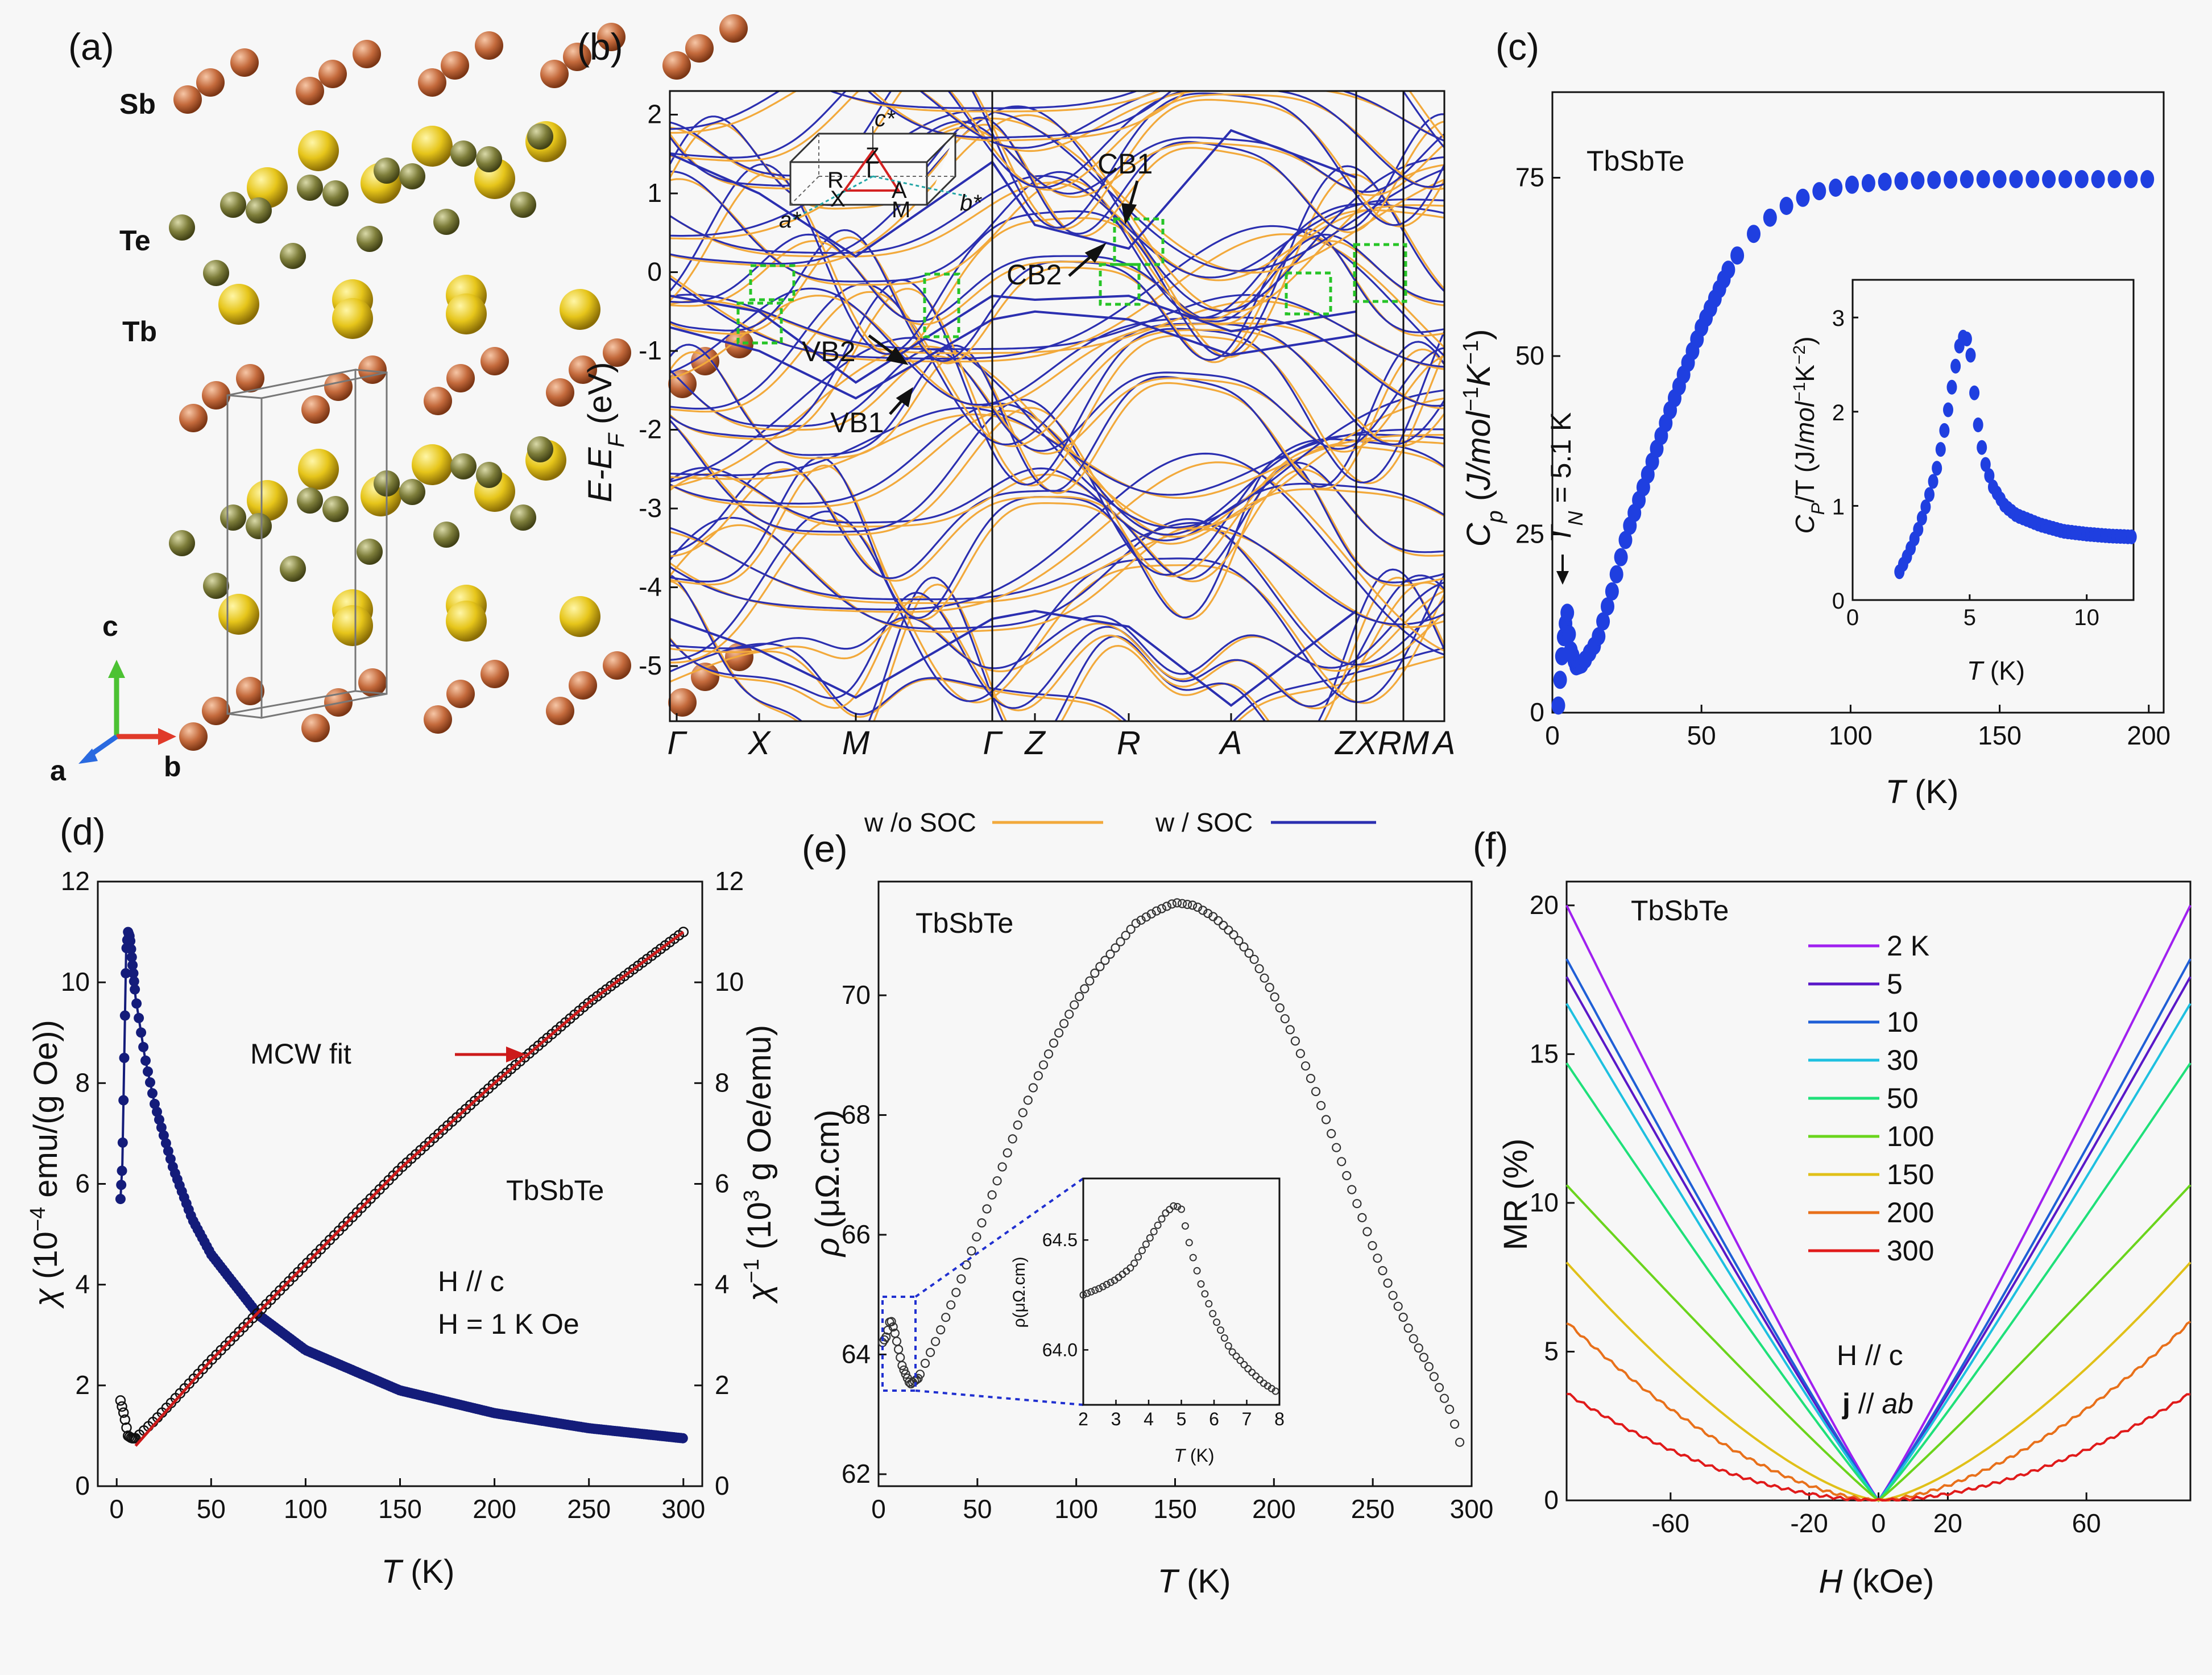 The width and height of the screenshot is (2212, 1675). I want to click on fit-label: MCW fit, so click(300, 1054).